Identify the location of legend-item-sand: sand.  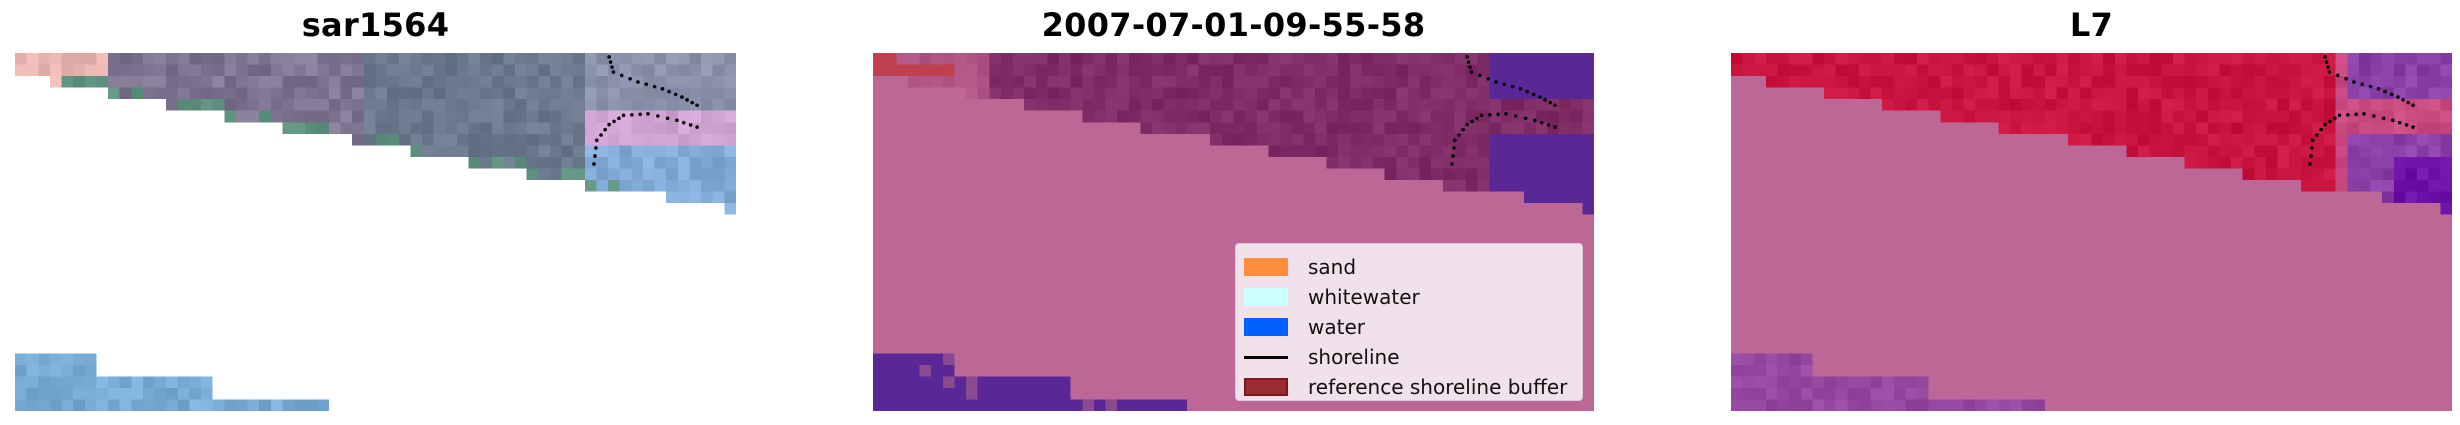
(1409, 267).